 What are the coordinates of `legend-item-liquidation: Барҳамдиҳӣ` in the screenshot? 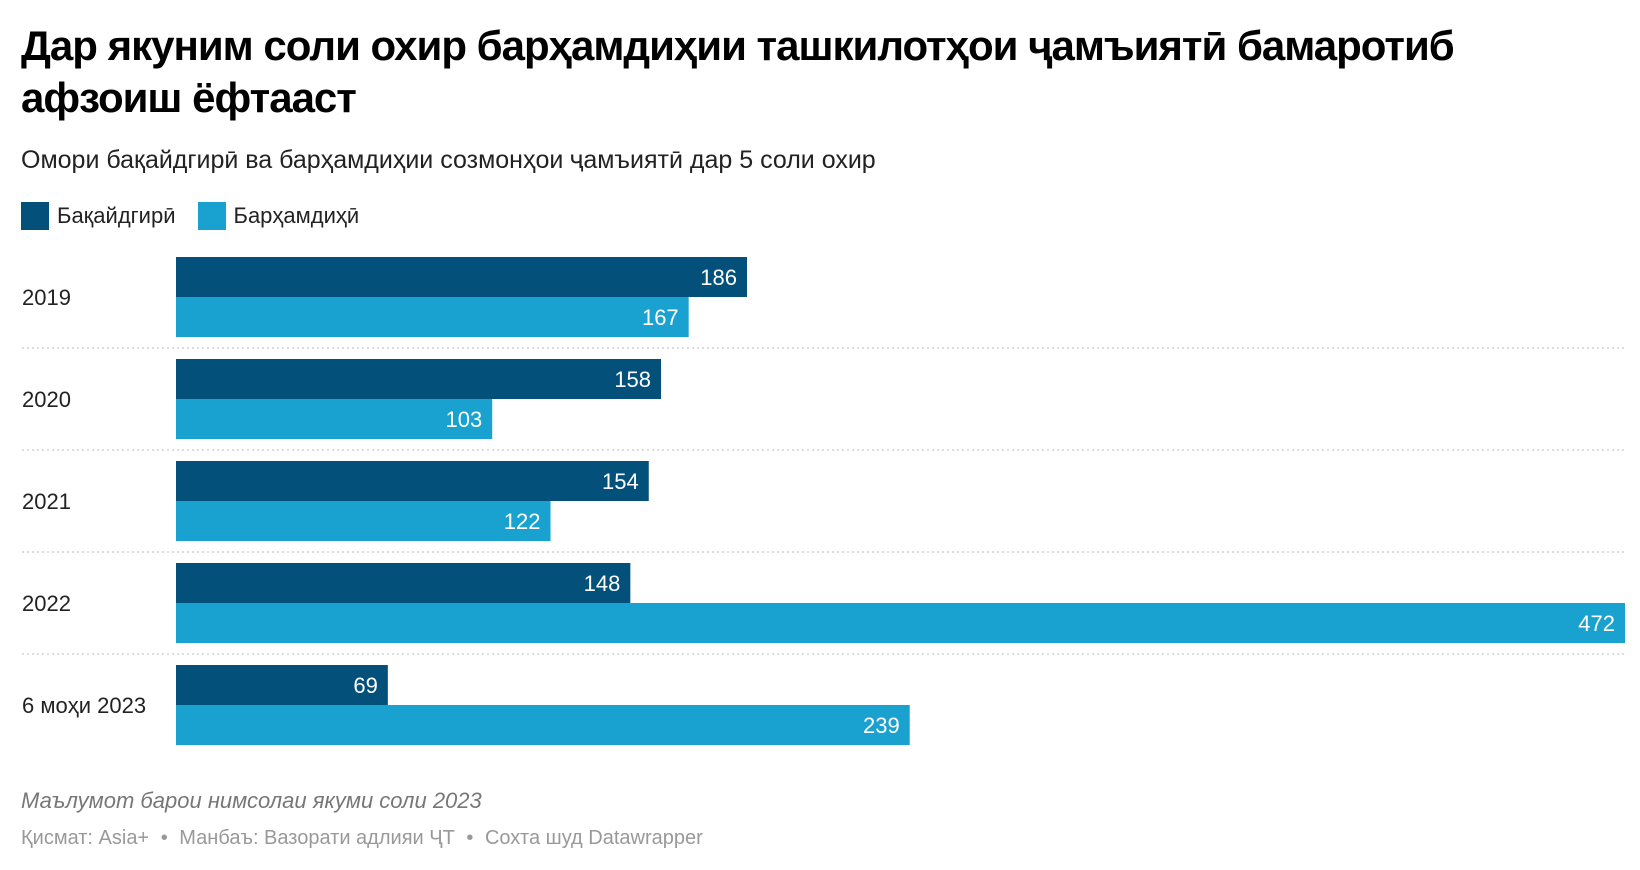 It's located at (278, 216).